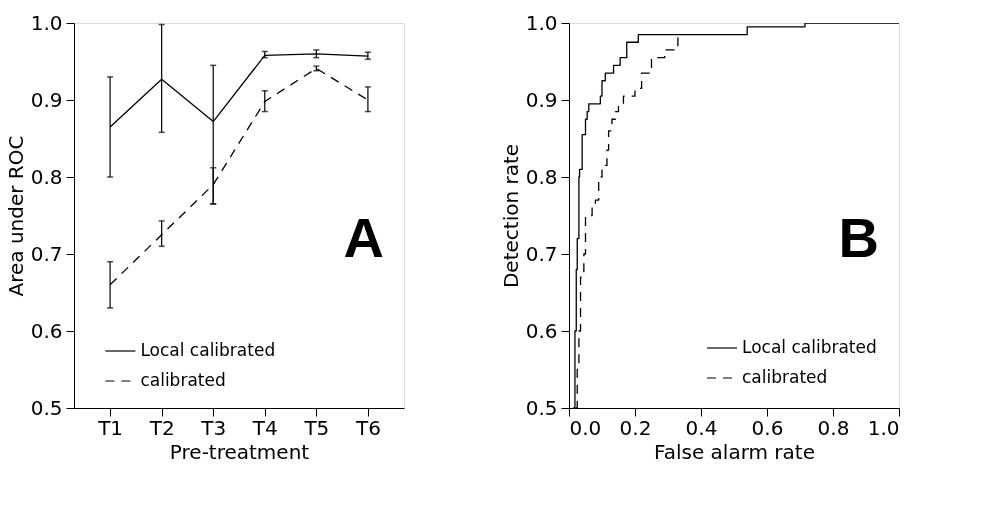  Describe the element at coordinates (363, 238) in the screenshot. I see `annotation: A` at that location.